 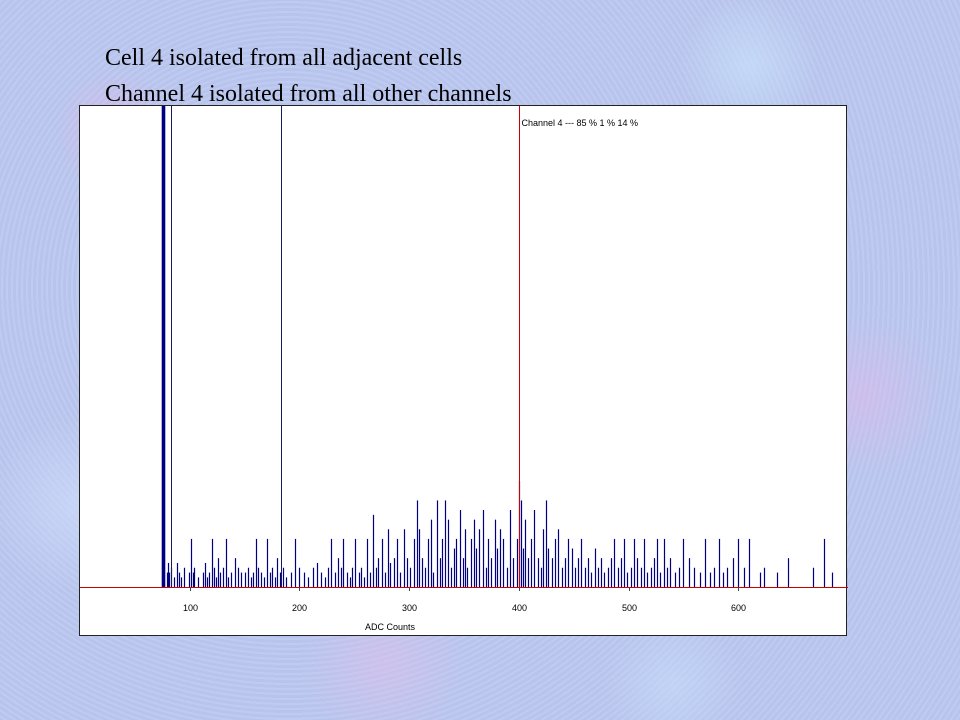 What do you see at coordinates (464, 600) in the screenshot?
I see `x-axis-ticks: 100 200 300 400 500 600` at bounding box center [464, 600].